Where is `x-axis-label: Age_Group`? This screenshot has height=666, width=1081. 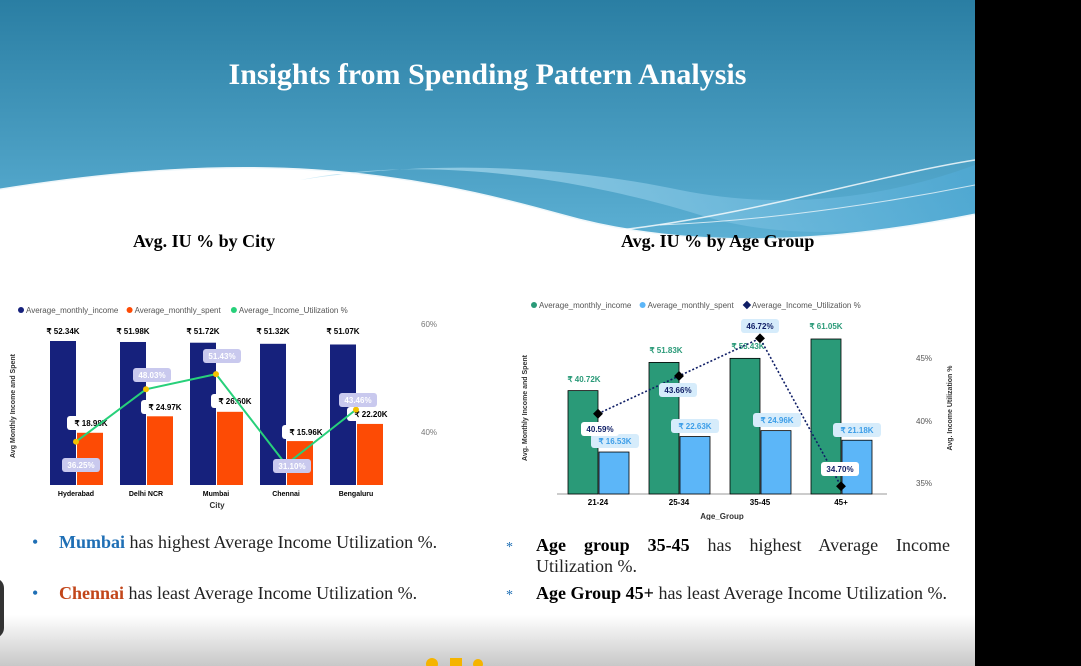 x-axis-label: Age_Group is located at coordinates (722, 516).